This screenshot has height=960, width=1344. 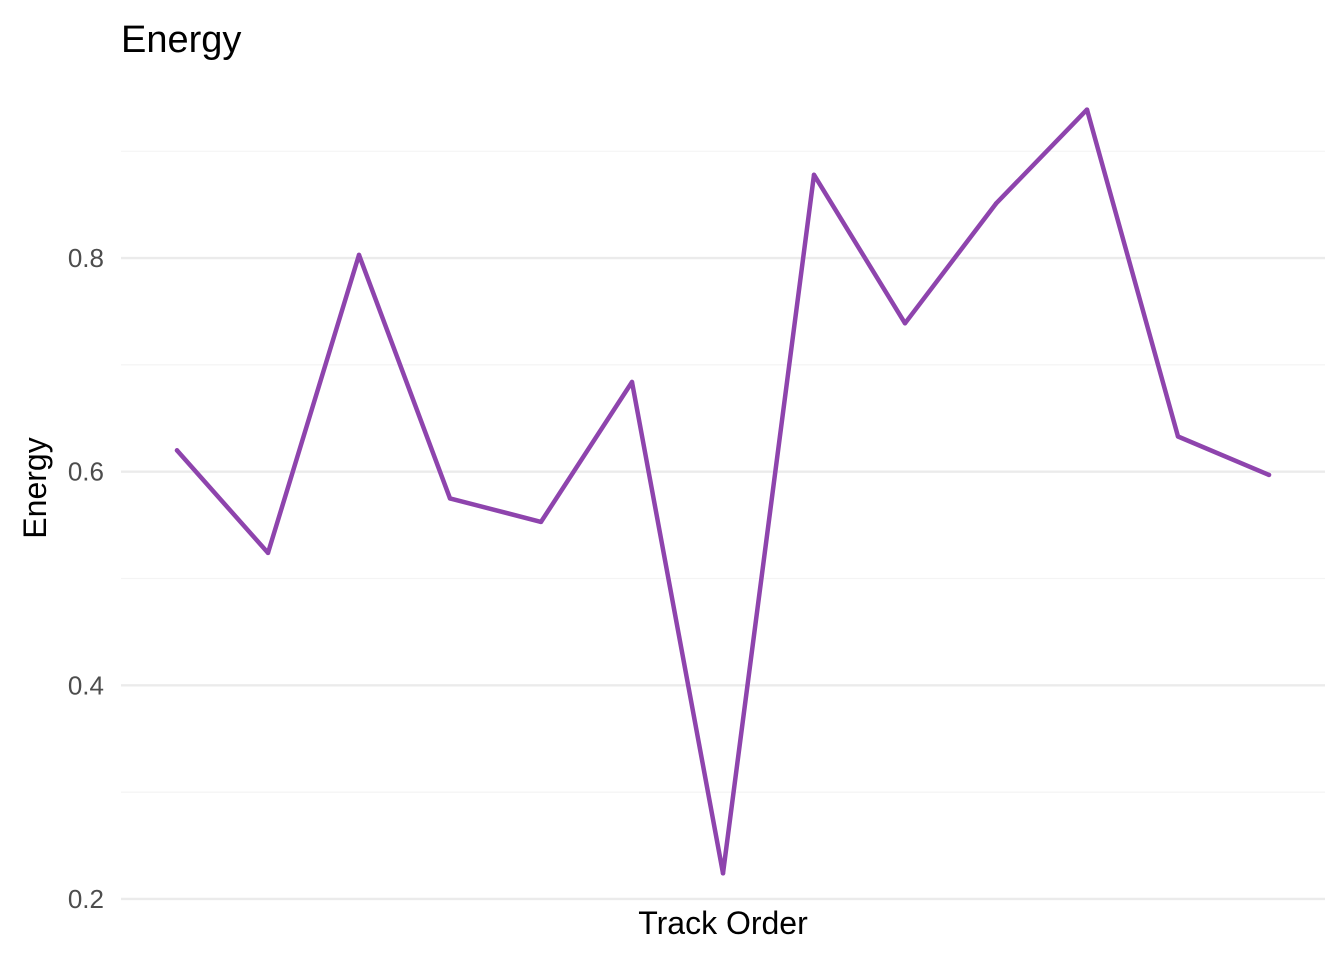 What do you see at coordinates (35, 487) in the screenshot?
I see `y-axis-label: Energy` at bounding box center [35, 487].